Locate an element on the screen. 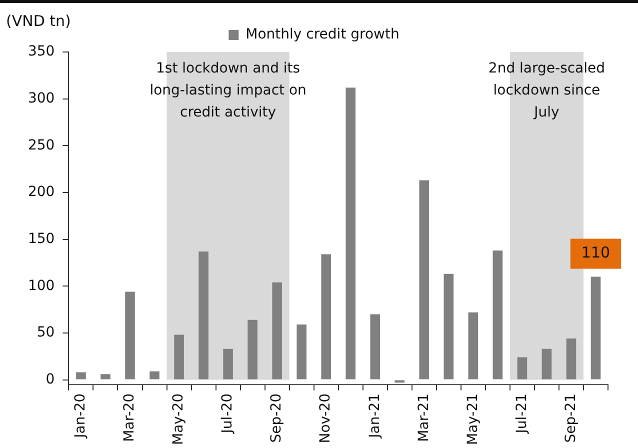 The height and width of the screenshot is (448, 638). x-tick-label: Mar-20 is located at coordinates (130, 417).